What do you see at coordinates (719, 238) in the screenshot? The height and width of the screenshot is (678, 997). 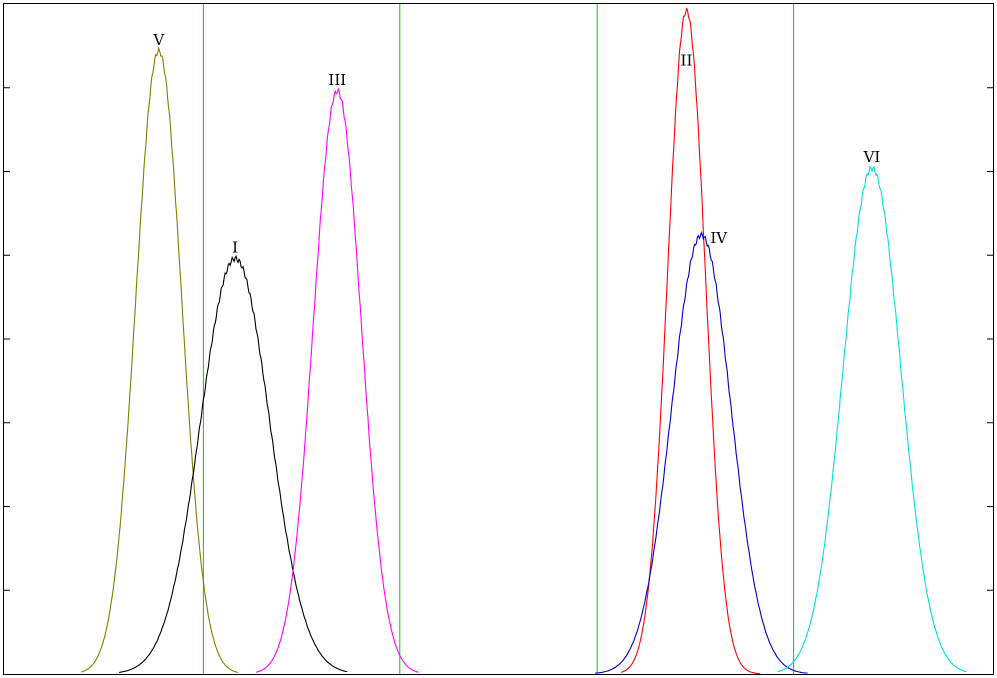 I see `series-label-IV: IV` at bounding box center [719, 238].